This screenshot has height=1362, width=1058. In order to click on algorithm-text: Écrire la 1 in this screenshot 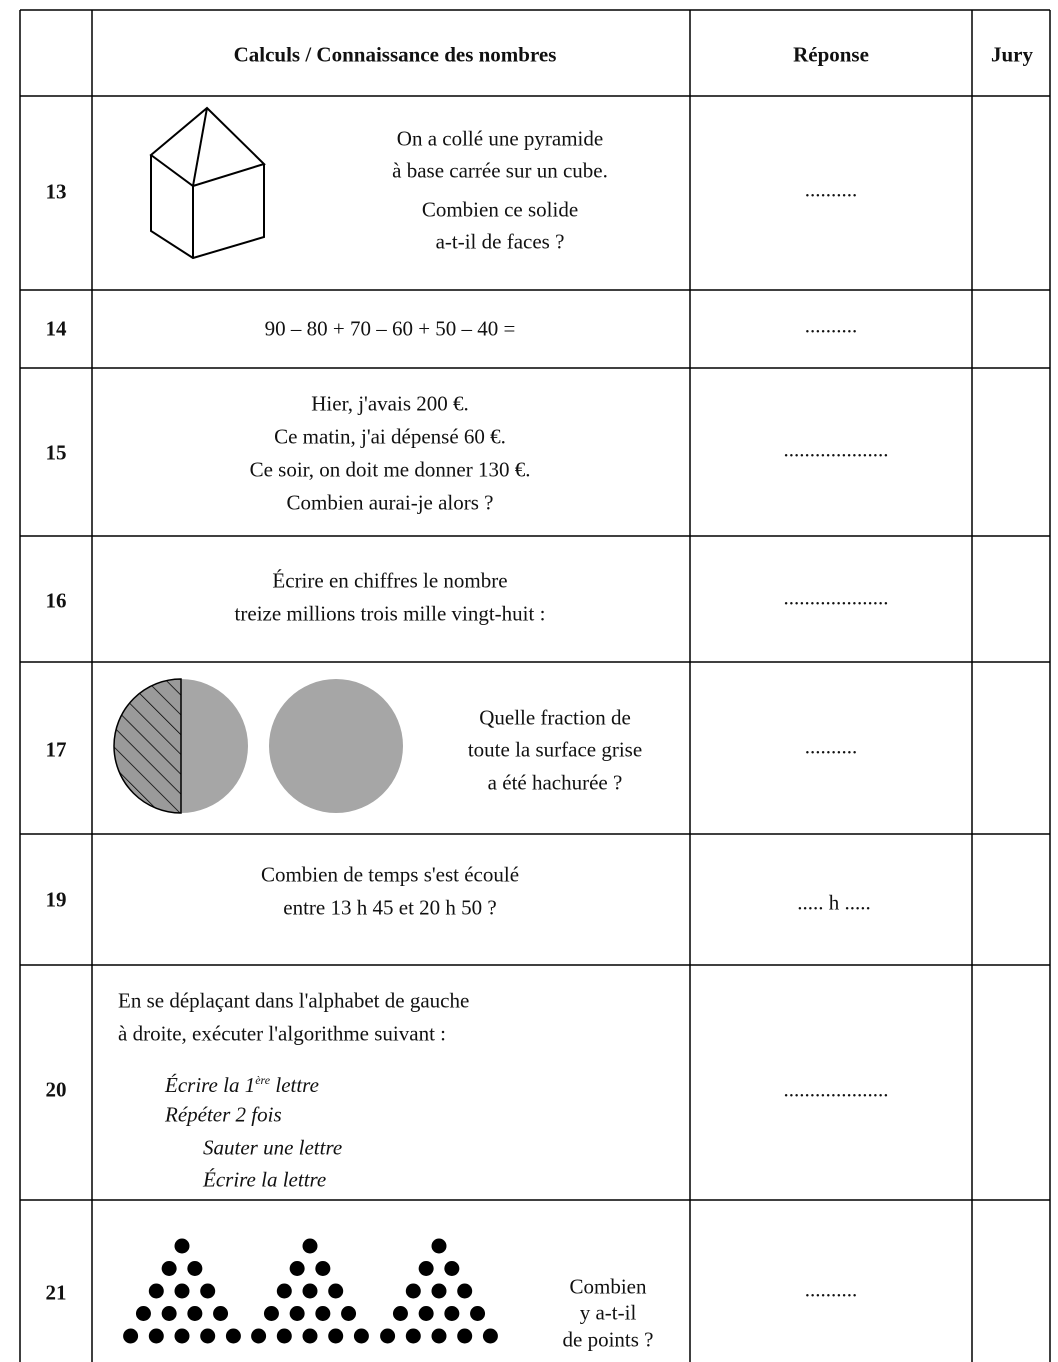, I will do `click(210, 1085)`.